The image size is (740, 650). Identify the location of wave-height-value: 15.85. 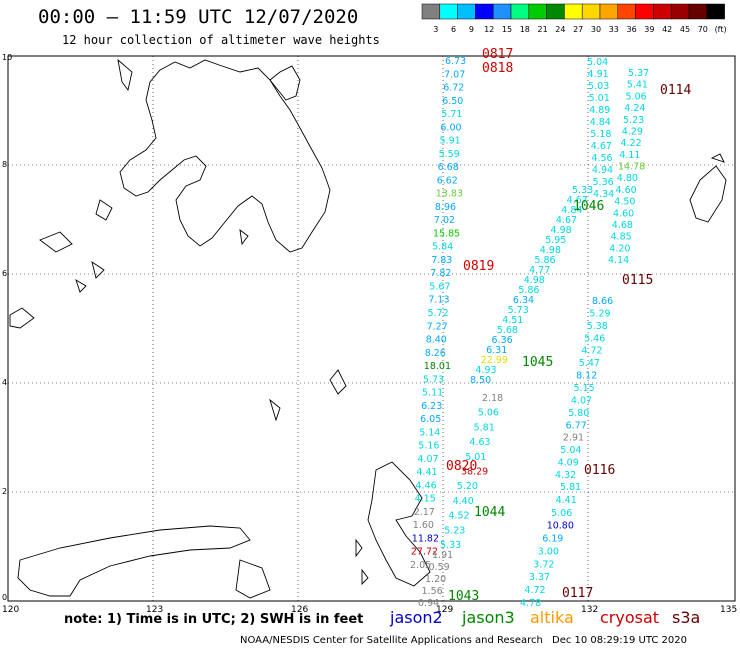
(446, 233).